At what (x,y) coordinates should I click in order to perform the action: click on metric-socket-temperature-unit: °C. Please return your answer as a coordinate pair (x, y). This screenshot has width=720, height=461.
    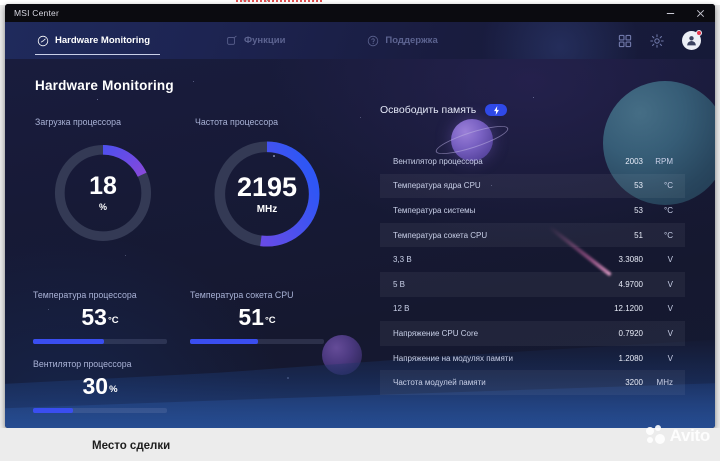
    Looking at the image, I should click on (270, 320).